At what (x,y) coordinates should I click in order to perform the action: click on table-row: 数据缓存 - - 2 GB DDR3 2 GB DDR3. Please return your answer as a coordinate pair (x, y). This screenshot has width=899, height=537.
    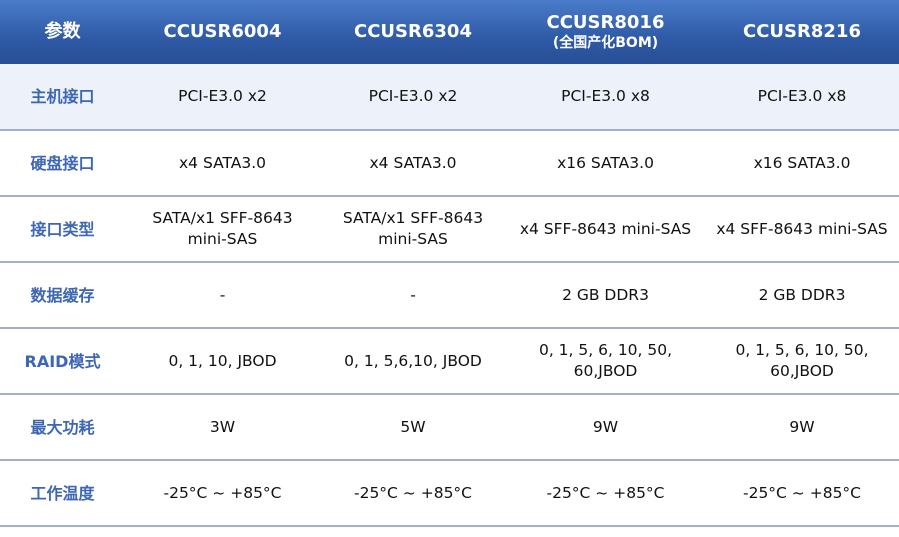
    Looking at the image, I should click on (449, 295).